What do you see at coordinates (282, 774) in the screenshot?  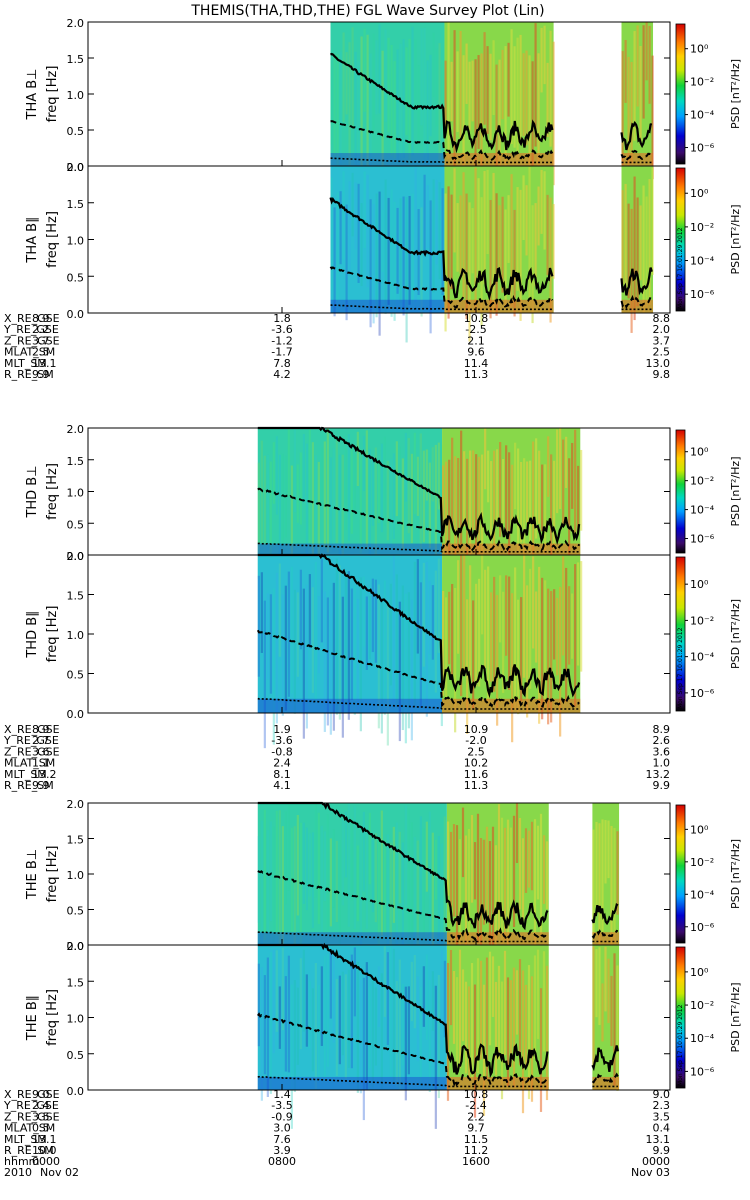 I see `ephemeris-value: 8.1` at bounding box center [282, 774].